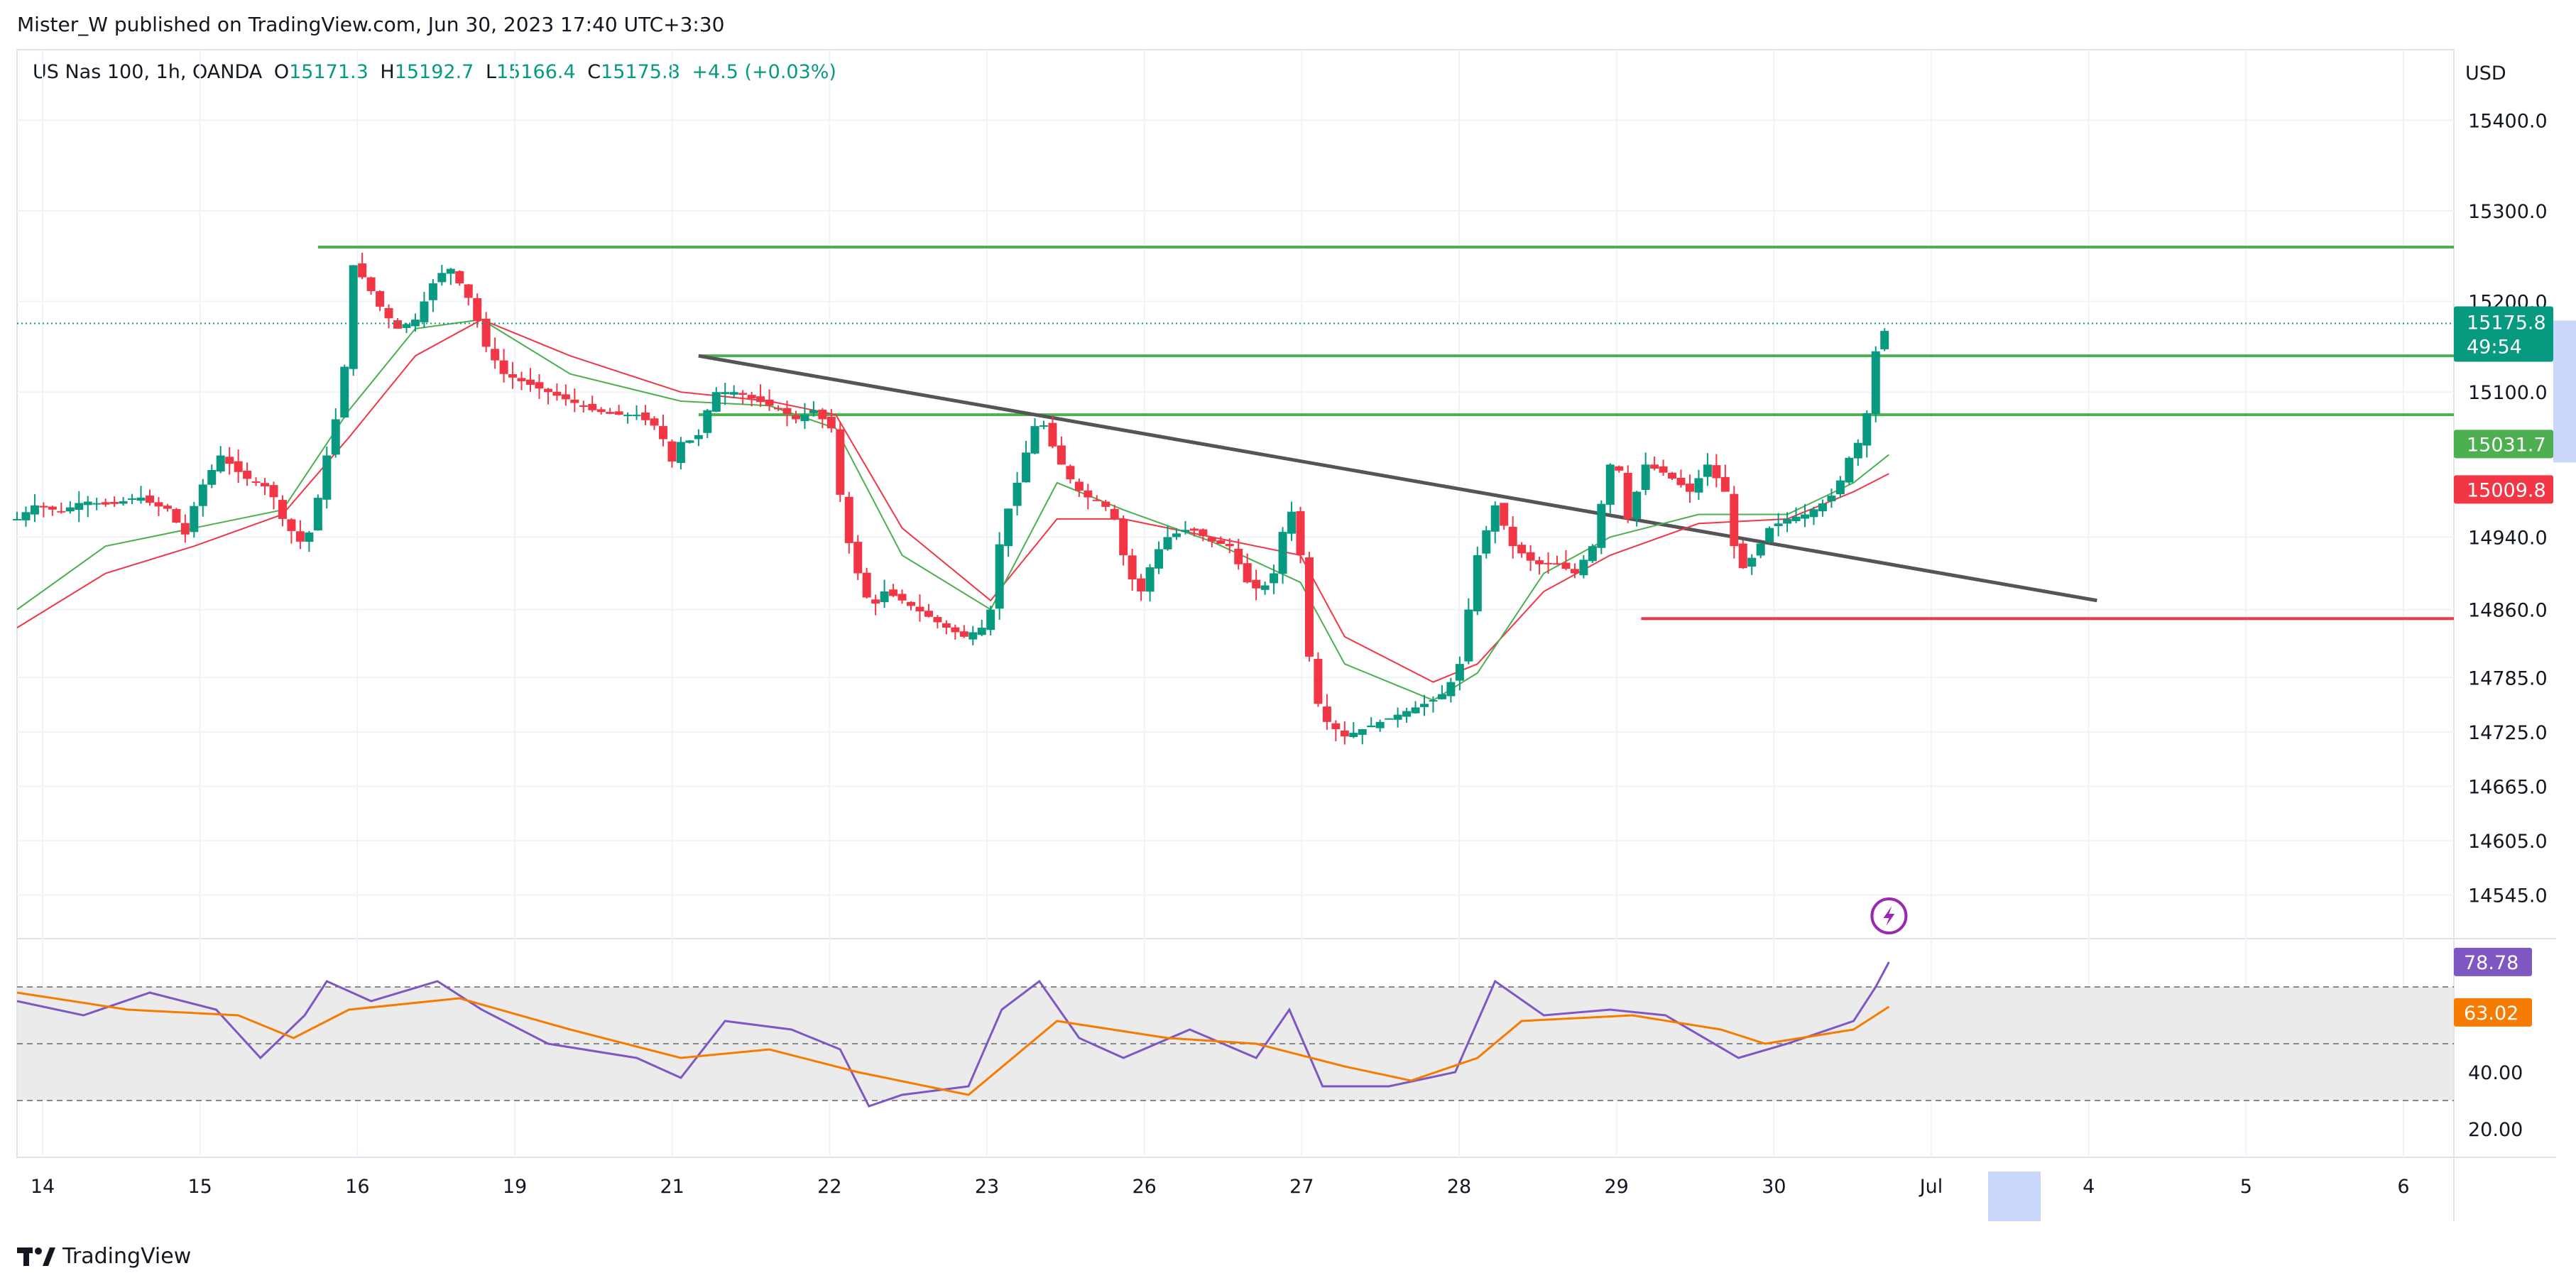  Describe the element at coordinates (672, 1187) in the screenshot. I see `x-tick-label: 21` at that location.